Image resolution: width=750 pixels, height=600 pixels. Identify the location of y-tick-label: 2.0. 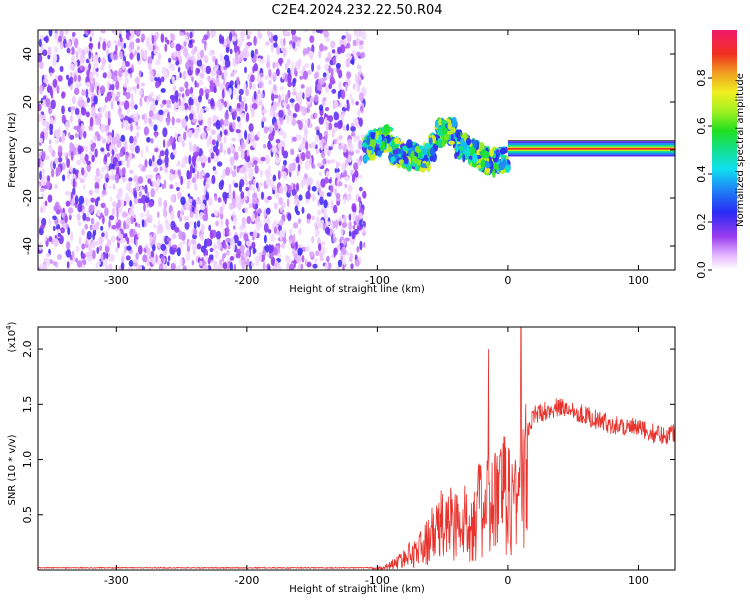
(27, 349).